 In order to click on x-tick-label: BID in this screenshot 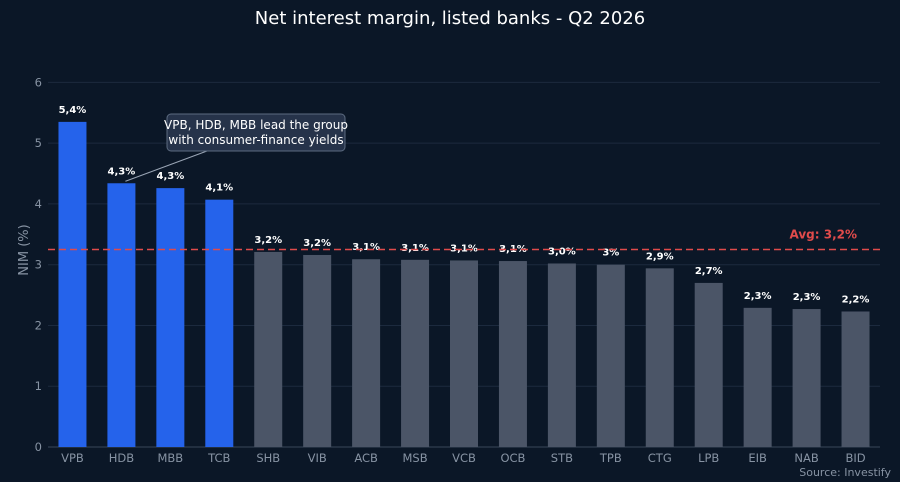, I will do `click(855, 458)`.